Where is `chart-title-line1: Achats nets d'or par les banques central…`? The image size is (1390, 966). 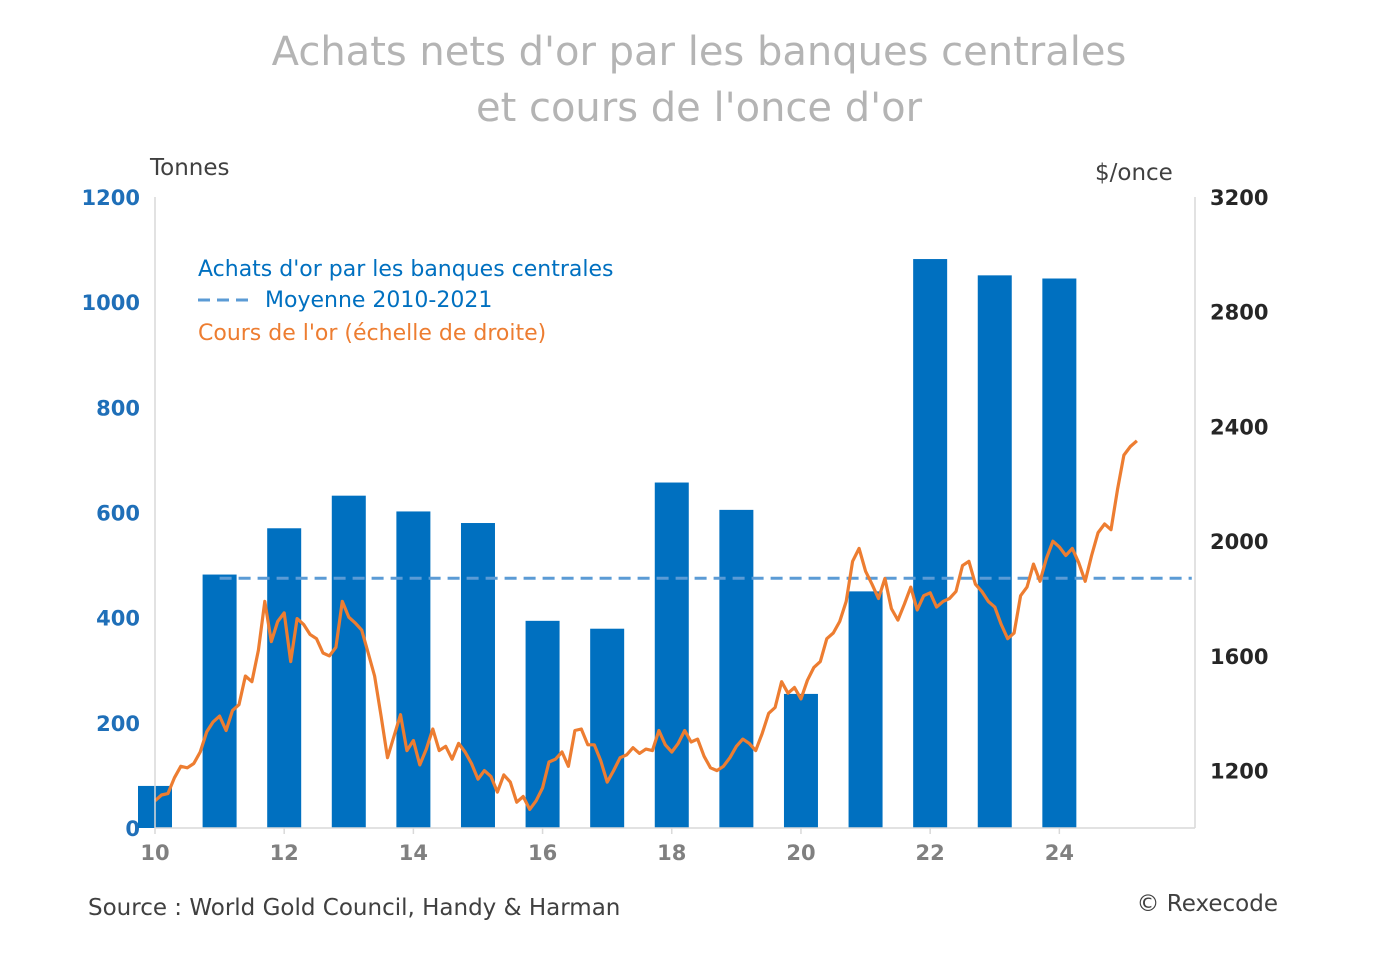 chart-title-line1: Achats nets d'or par les banques central… is located at coordinates (699, 52).